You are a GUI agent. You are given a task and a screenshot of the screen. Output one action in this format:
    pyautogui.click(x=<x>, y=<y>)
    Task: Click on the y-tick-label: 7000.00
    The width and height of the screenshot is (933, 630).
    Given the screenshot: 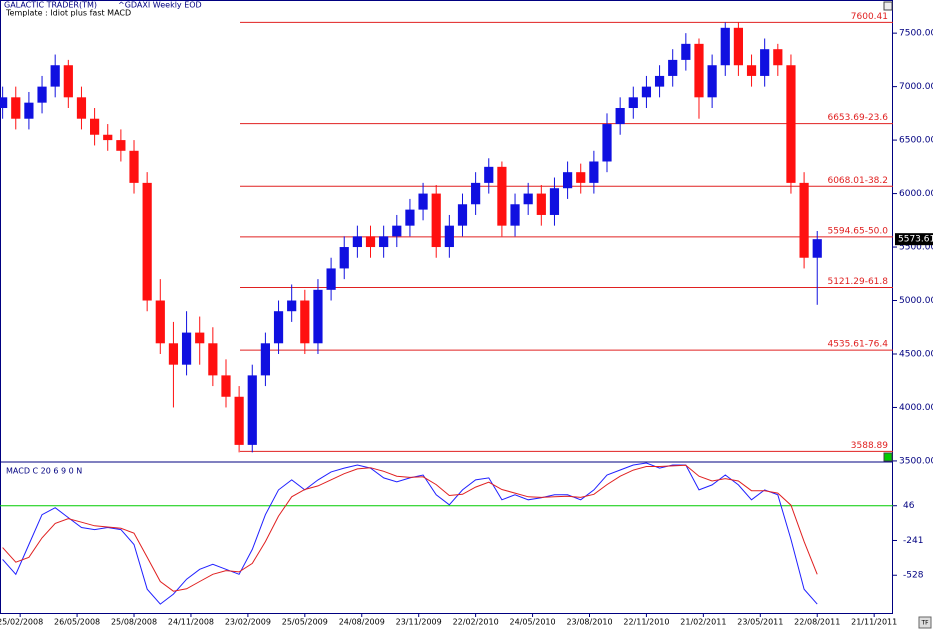 What is the action you would take?
    pyautogui.click(x=916, y=87)
    